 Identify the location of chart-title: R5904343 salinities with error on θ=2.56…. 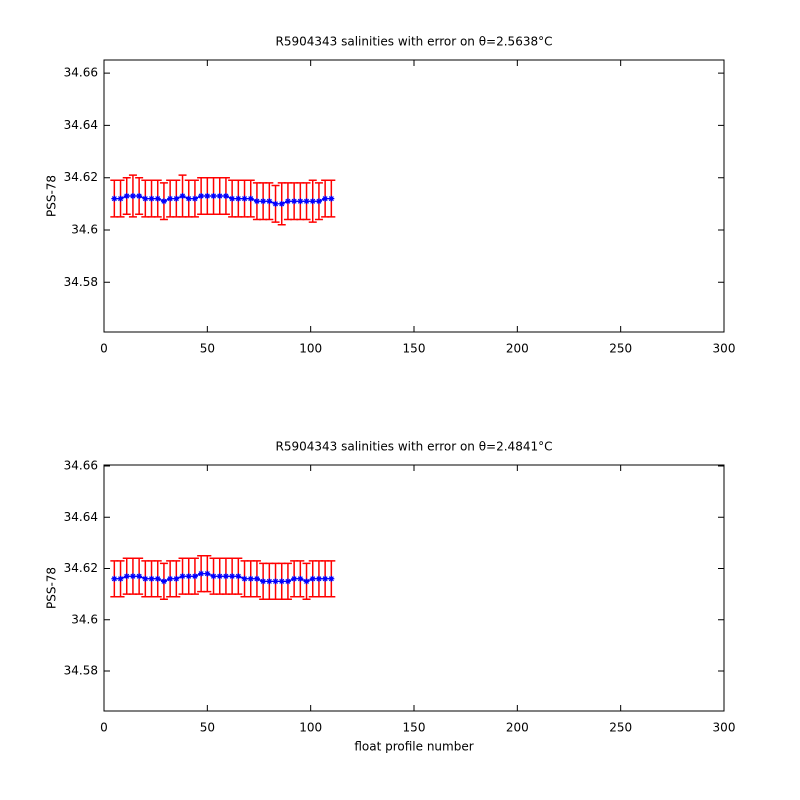
(414, 42).